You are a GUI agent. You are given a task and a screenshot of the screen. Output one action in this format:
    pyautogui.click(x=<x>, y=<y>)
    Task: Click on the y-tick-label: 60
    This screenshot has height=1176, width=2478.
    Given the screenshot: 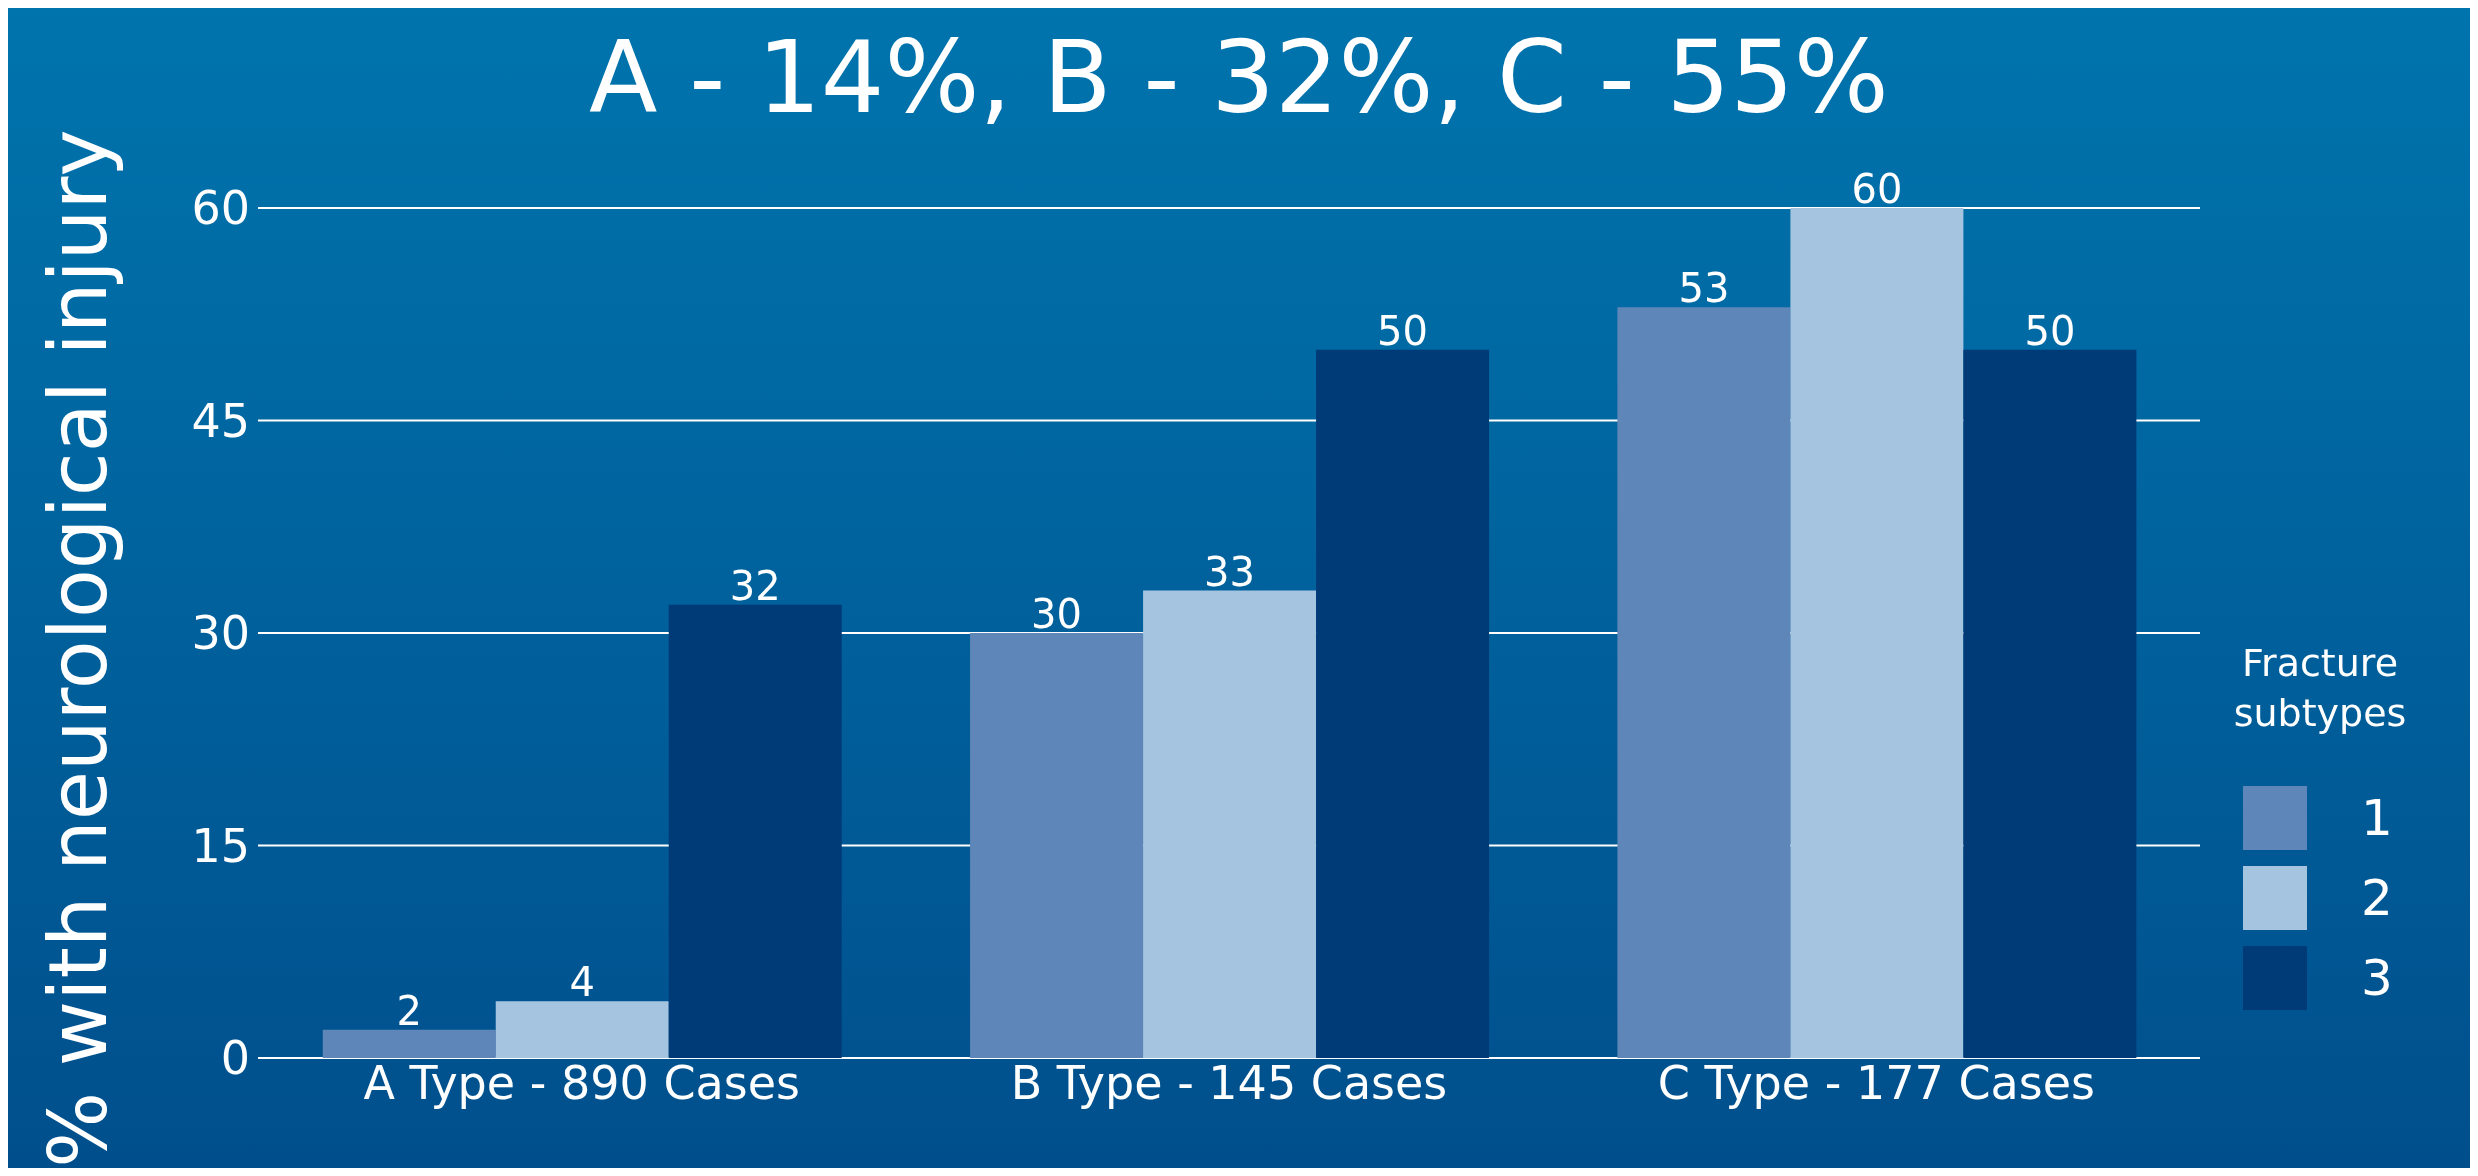 What is the action you would take?
    pyautogui.click(x=220, y=208)
    